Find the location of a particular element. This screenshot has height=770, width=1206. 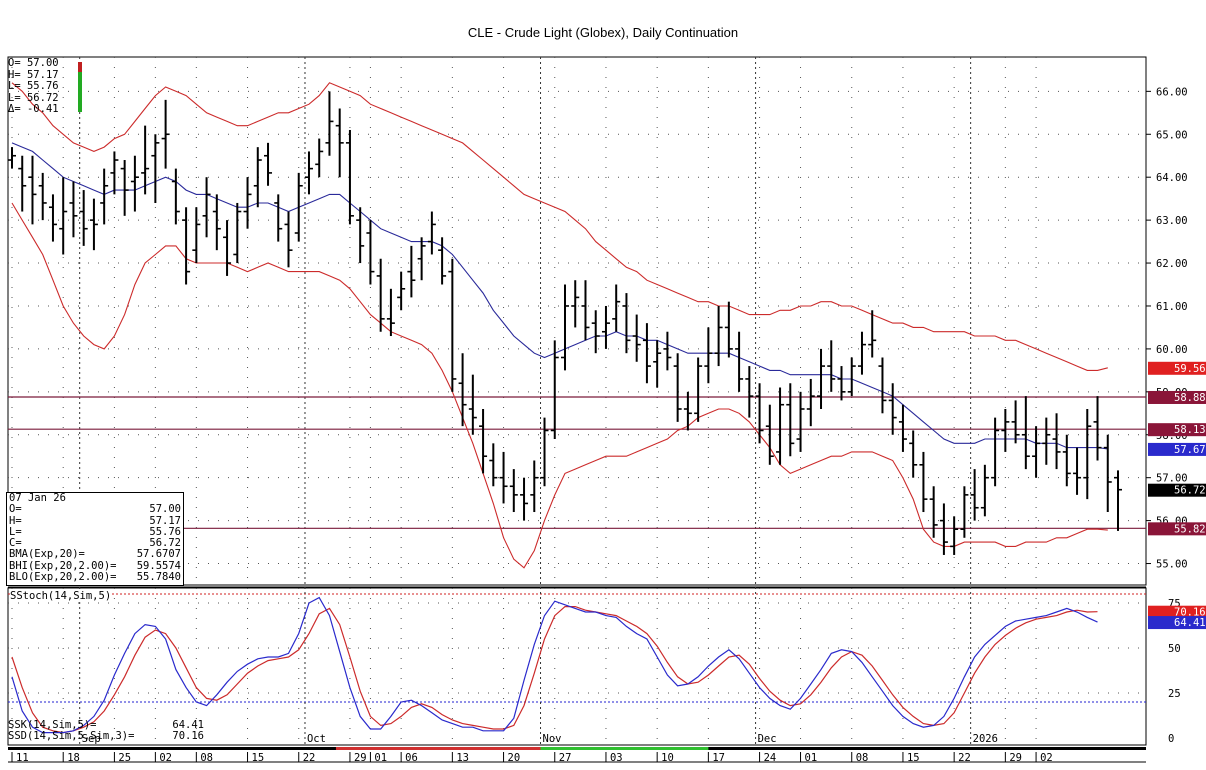

price-tick-label: 55.00 is located at coordinates (1172, 565).